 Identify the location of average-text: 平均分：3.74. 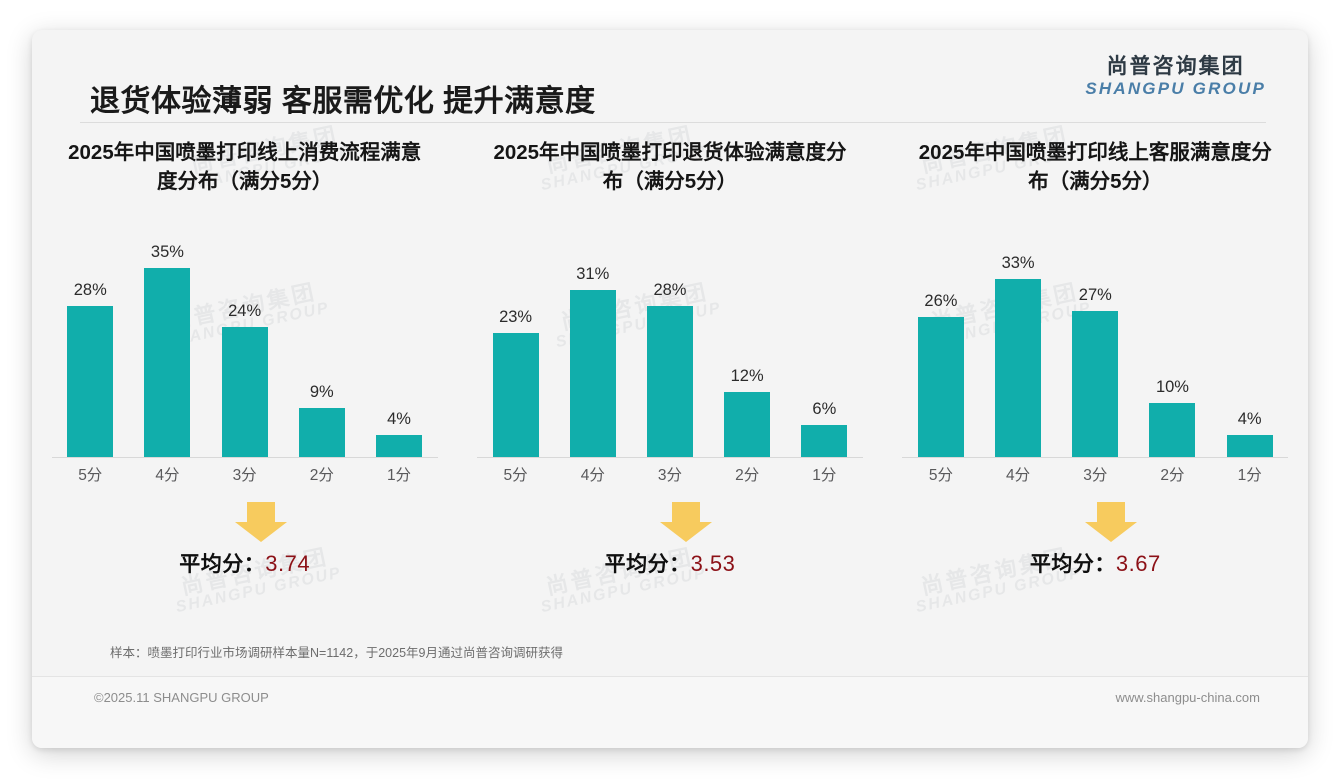
(244, 563).